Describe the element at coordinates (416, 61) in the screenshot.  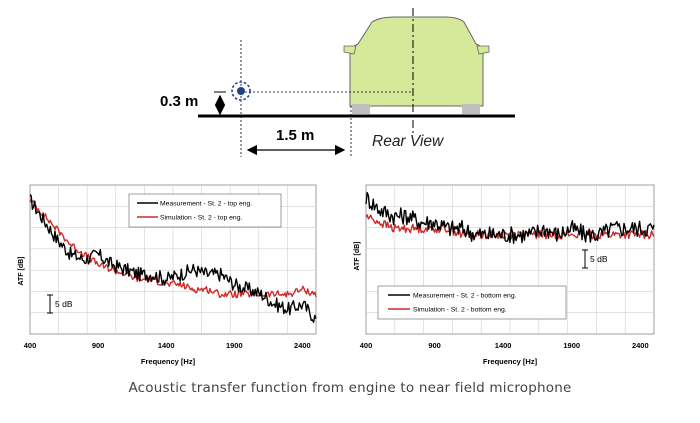
I see `car-body` at that location.